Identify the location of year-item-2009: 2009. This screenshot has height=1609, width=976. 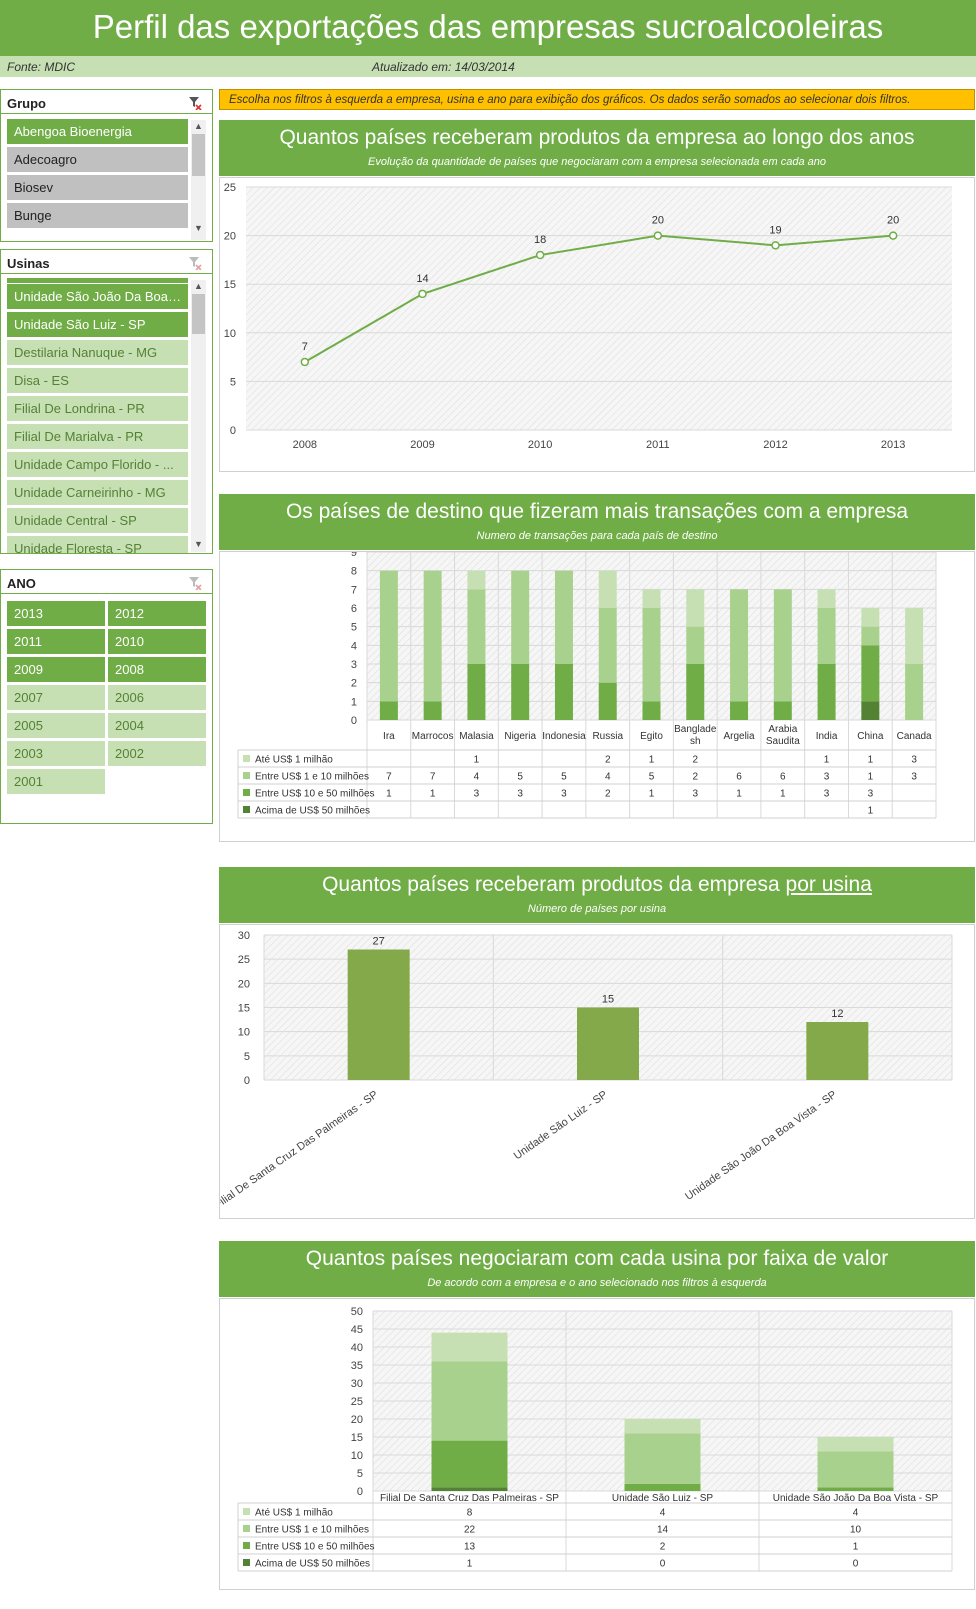
(56, 669).